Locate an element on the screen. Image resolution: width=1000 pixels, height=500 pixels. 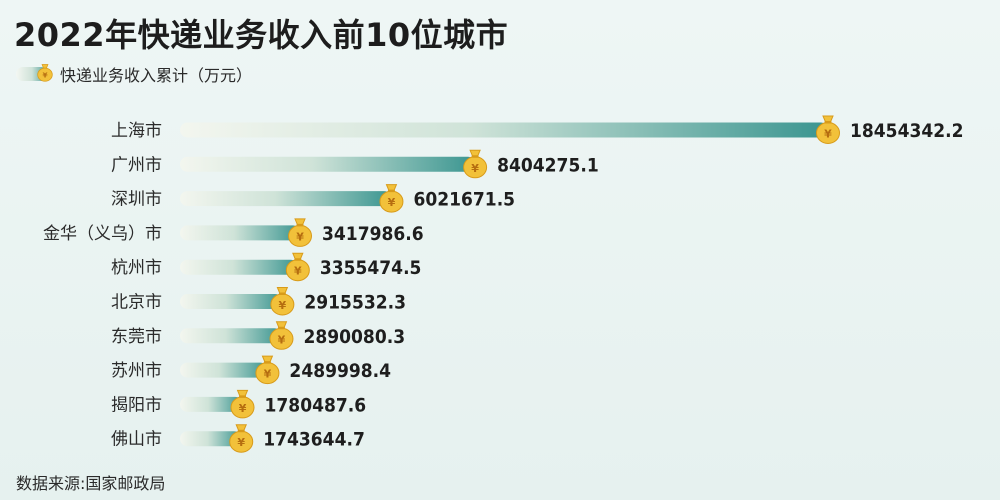
category-label: 杭州市 is located at coordinates (136, 268).